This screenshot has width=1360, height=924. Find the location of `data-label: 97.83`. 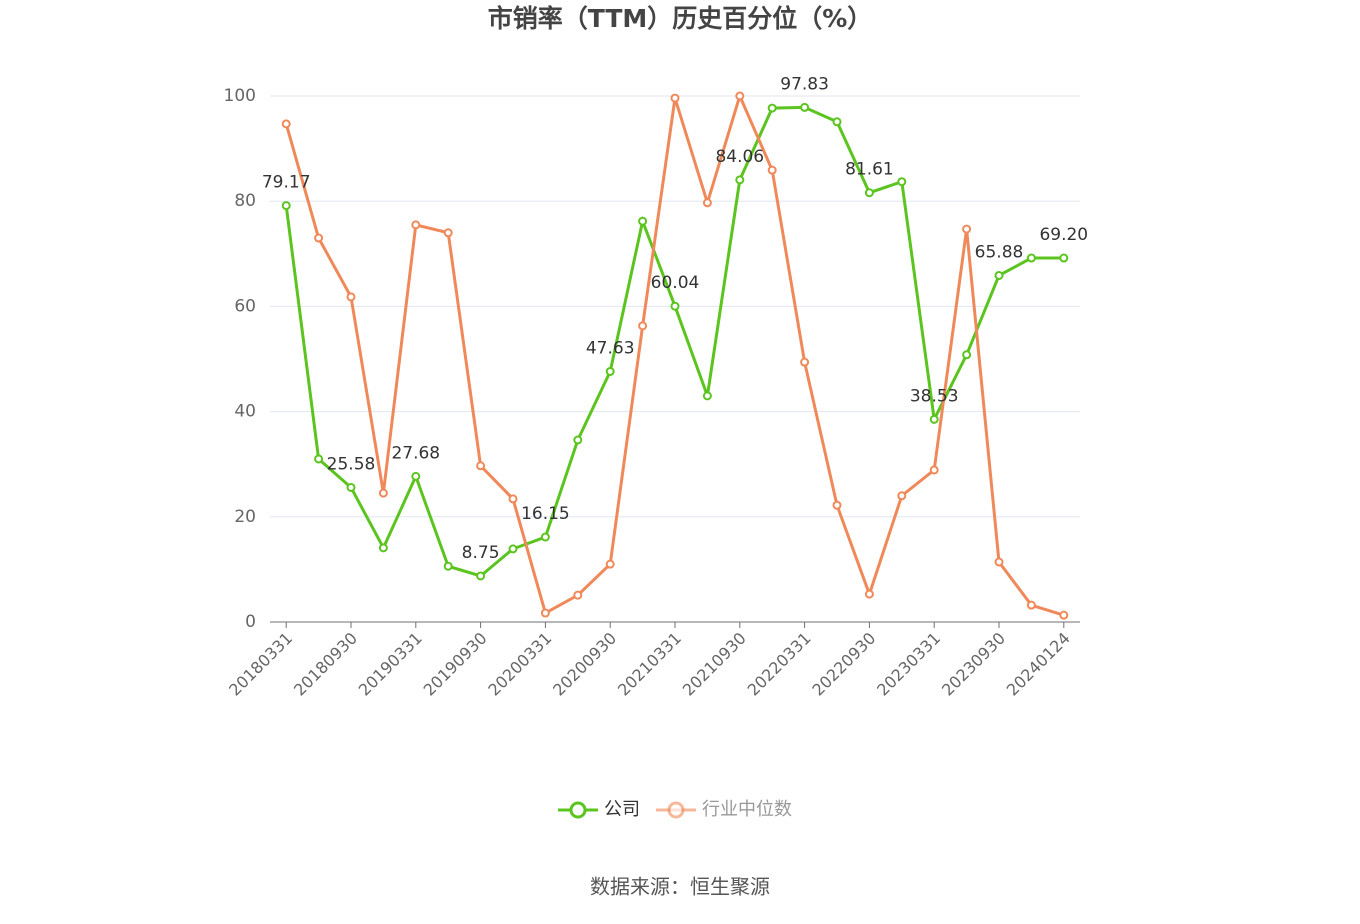

data-label: 97.83 is located at coordinates (804, 84).